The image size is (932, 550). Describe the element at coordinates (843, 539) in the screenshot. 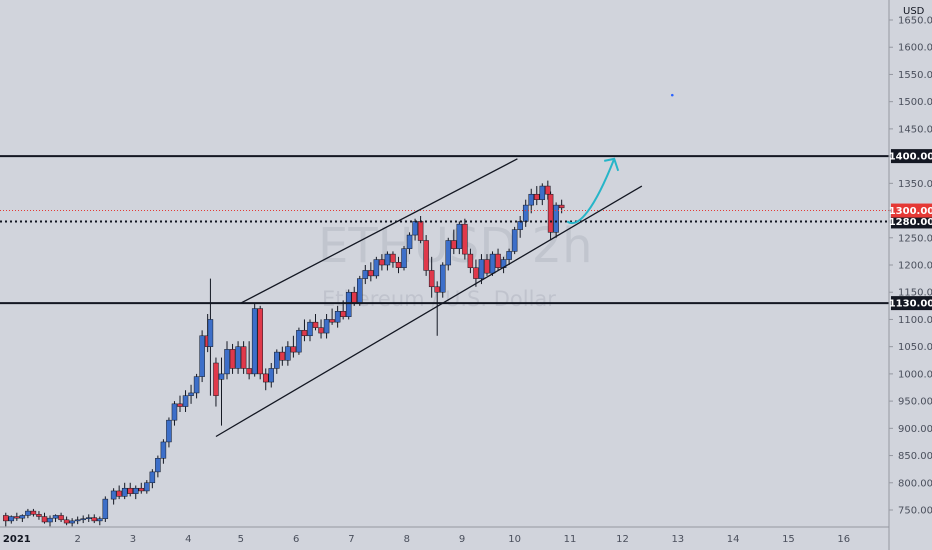

I see `x-tick-label: 16` at that location.